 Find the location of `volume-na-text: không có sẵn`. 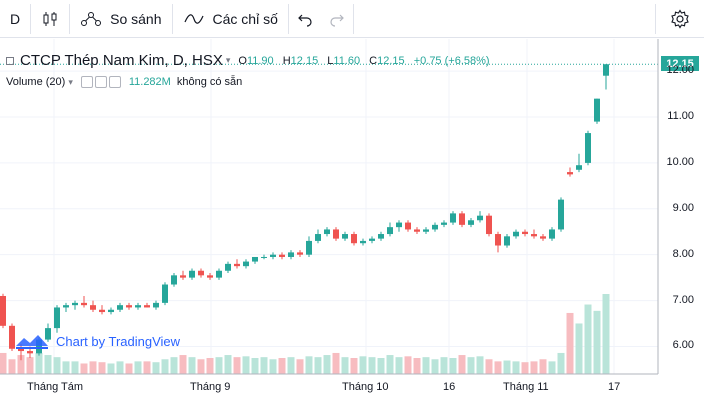

volume-na-text: không có sẵn is located at coordinates (209, 82).